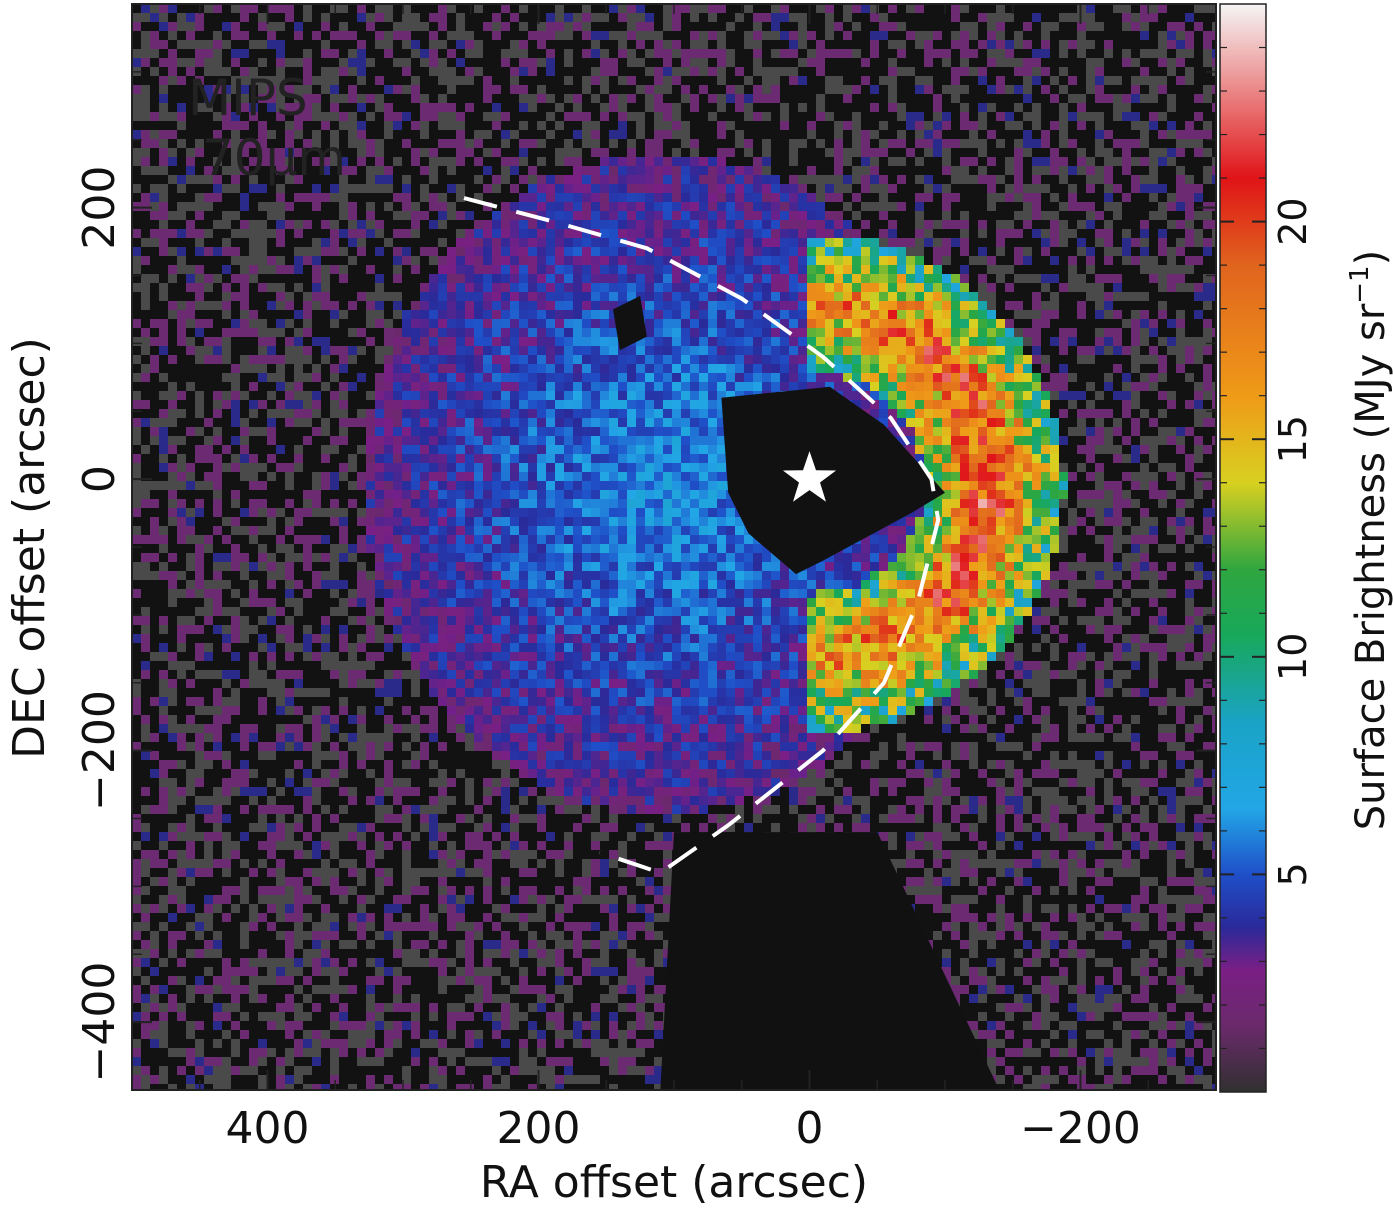 The image size is (1393, 1208). I want to click on x-tick-label: 0, so click(810, 1128).